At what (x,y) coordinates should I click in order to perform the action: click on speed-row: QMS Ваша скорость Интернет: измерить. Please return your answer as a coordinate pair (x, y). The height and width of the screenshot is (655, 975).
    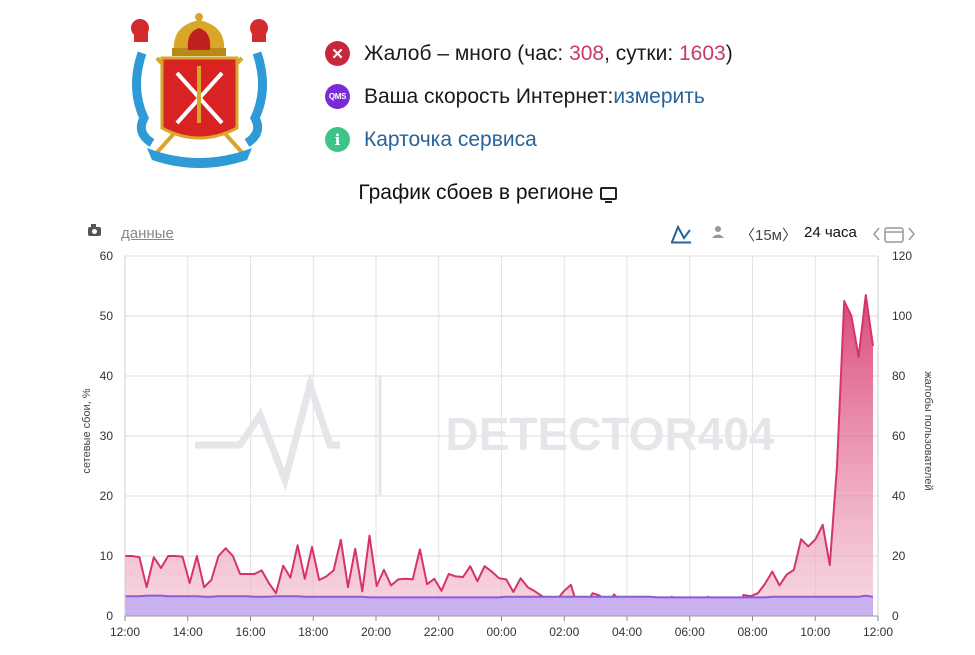
    Looking at the image, I should click on (529, 96).